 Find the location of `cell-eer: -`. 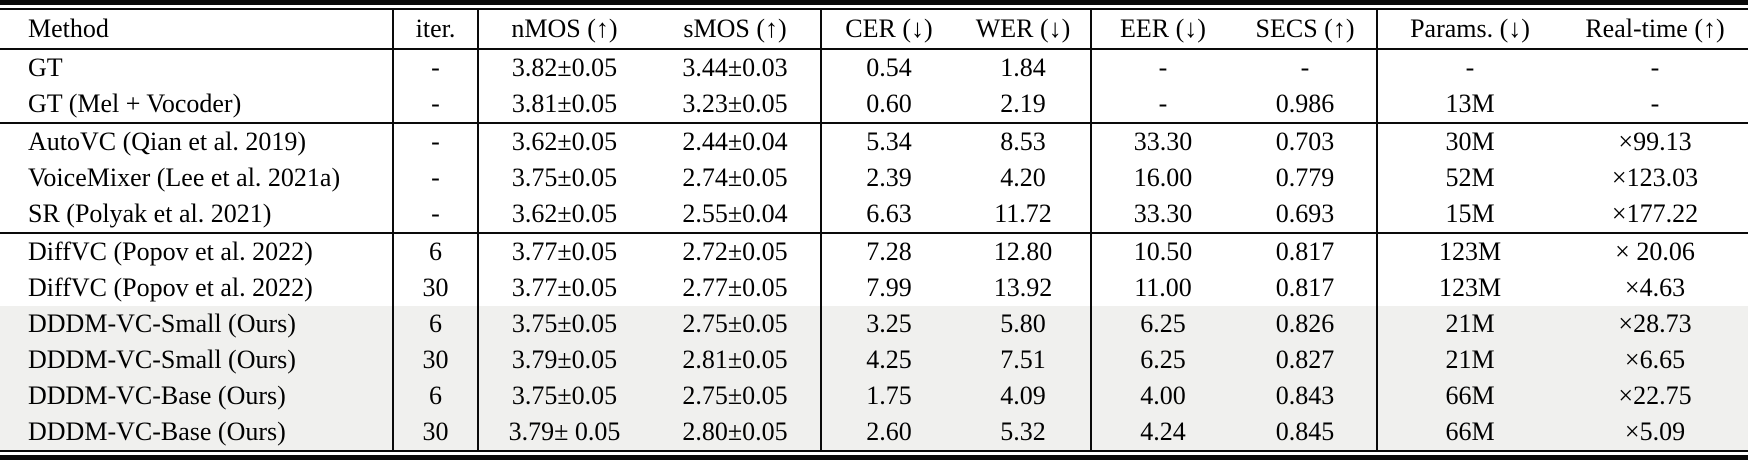

cell-eer: - is located at coordinates (1162, 104).